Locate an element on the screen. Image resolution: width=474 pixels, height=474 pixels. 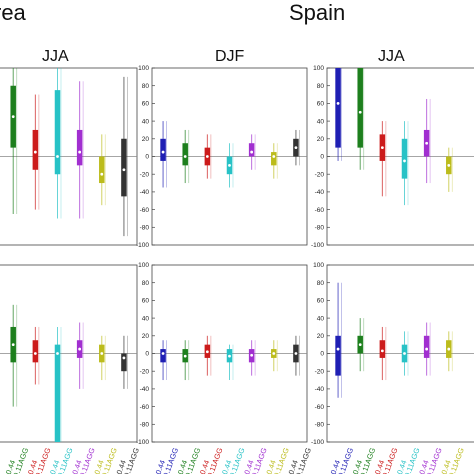
panel-top-middle: -100 -80 -60 -40 -20 0 20 40 60 80 100 is located at coordinates (222, 157).